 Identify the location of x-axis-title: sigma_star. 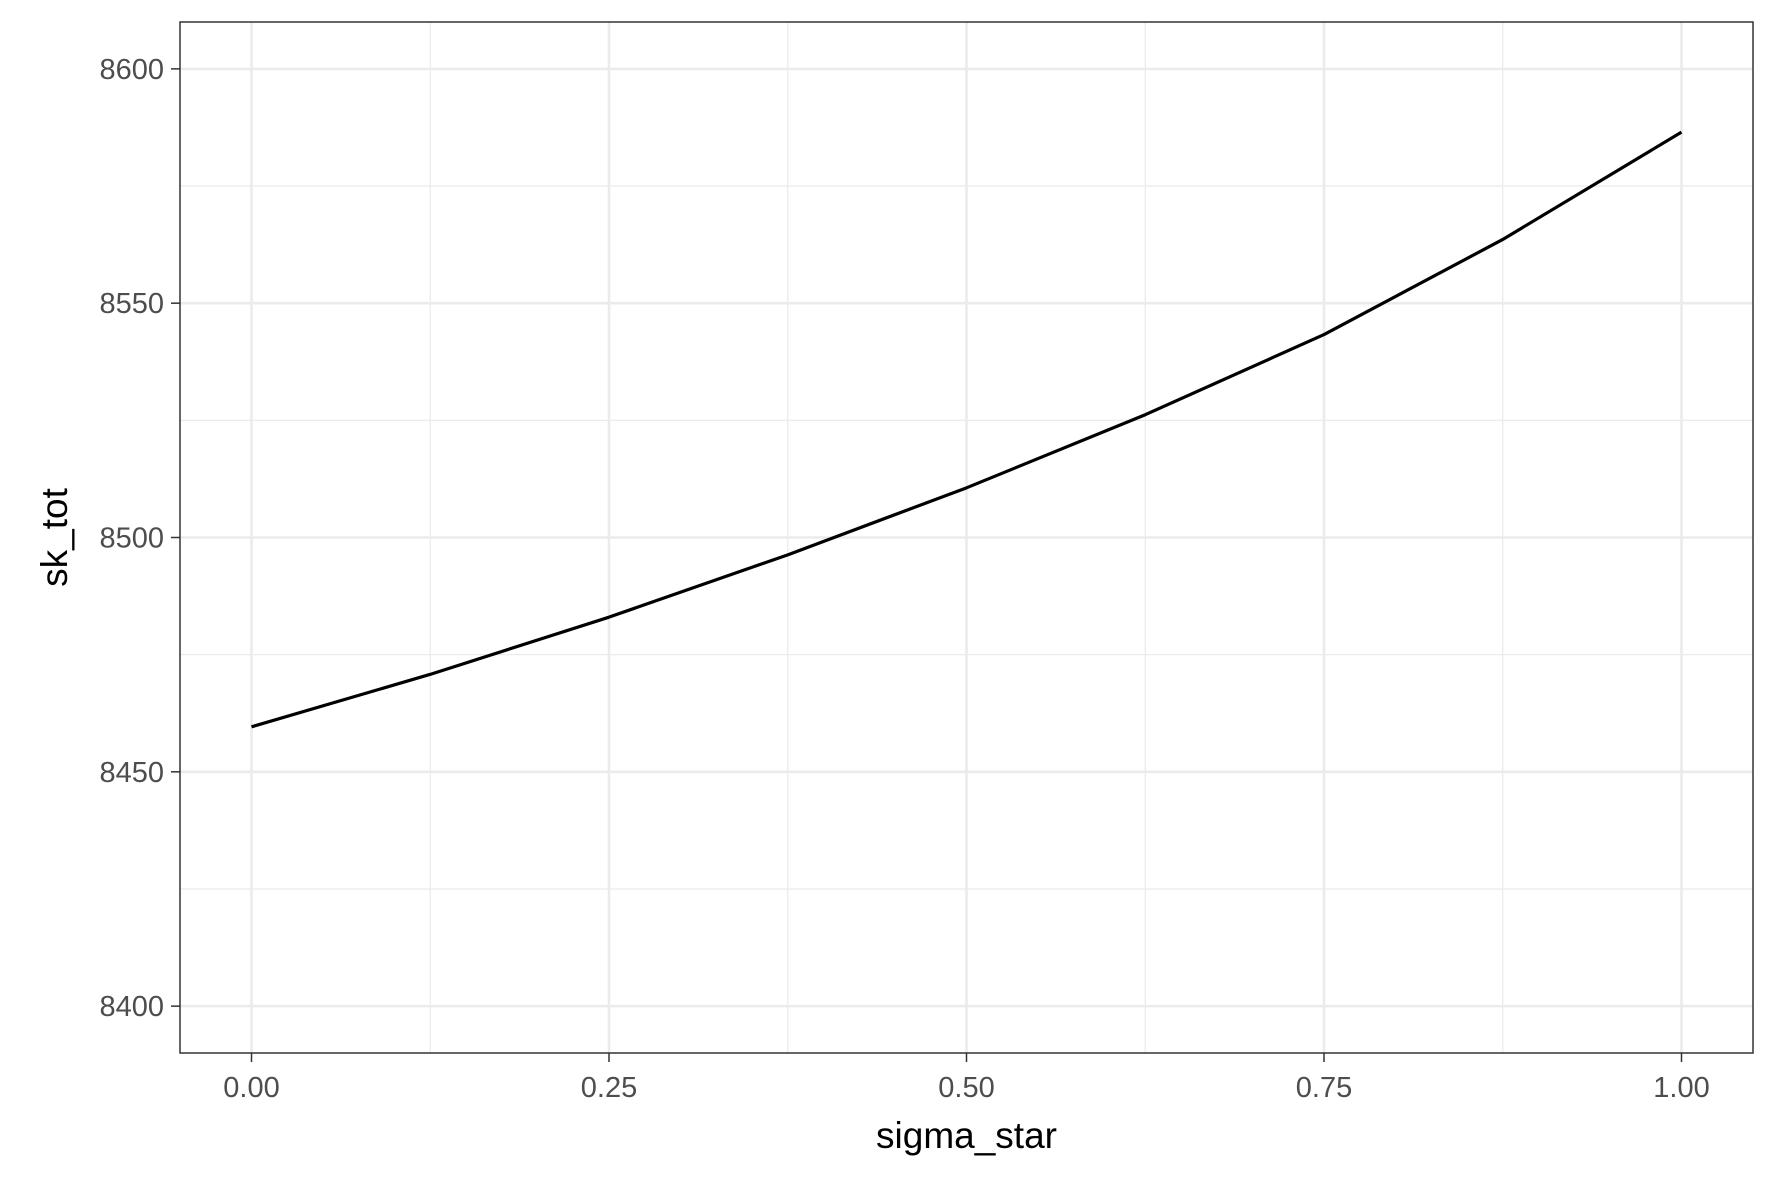
(966, 1135).